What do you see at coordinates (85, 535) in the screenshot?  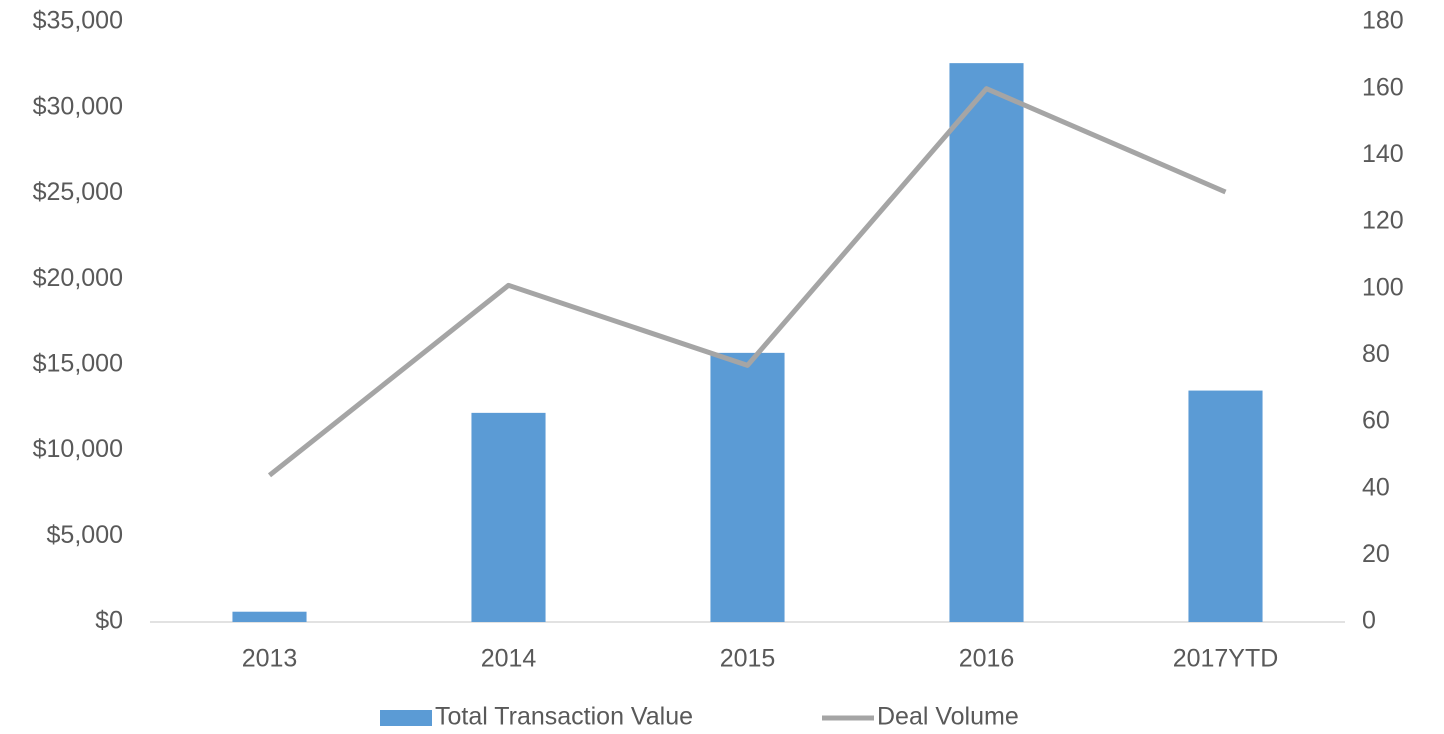 I see `y-tick-label: $5,000` at bounding box center [85, 535].